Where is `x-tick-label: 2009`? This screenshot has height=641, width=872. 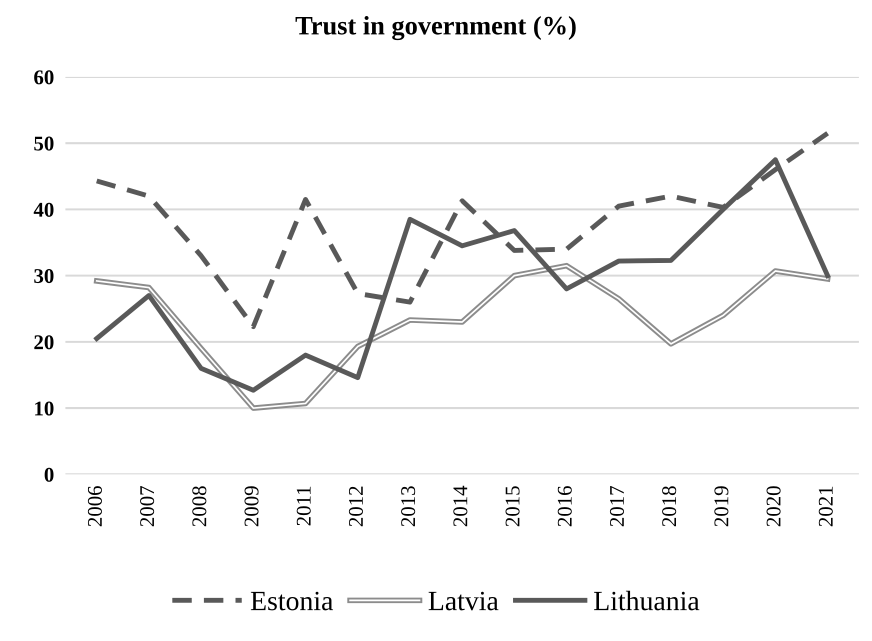 x-tick-label: 2009 is located at coordinates (251, 506).